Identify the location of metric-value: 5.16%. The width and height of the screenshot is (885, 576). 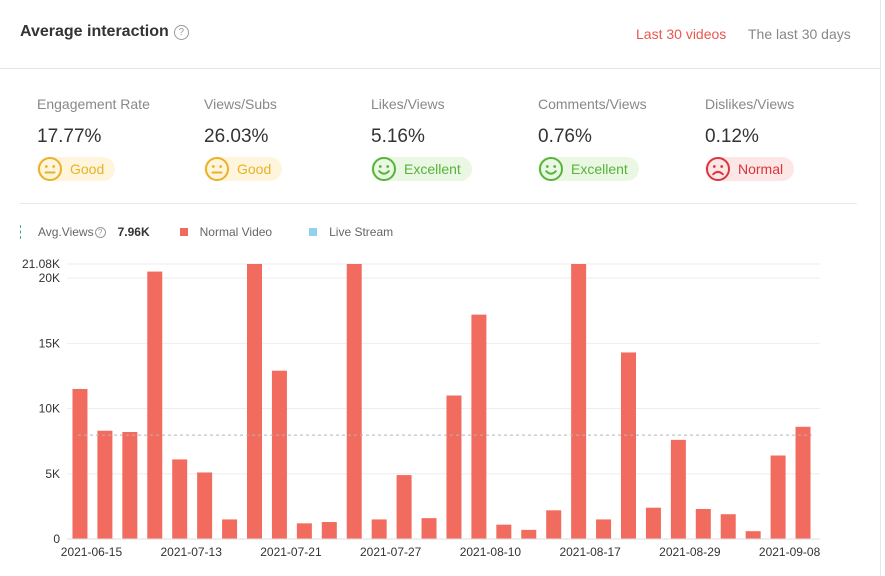
(398, 136).